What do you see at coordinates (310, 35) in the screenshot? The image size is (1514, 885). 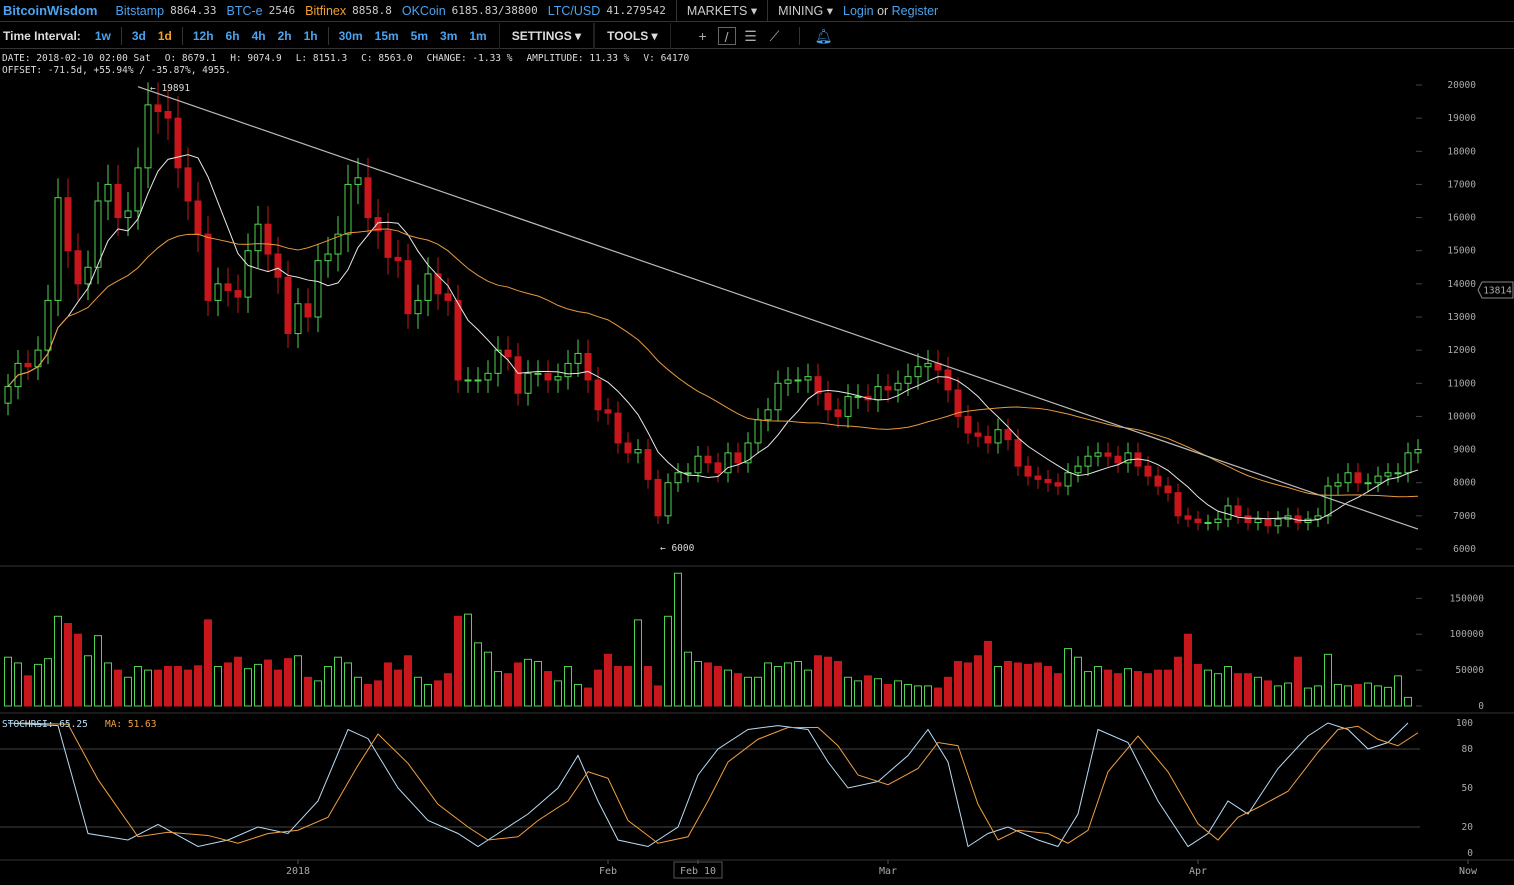 I see `interval-1h: 1h` at bounding box center [310, 35].